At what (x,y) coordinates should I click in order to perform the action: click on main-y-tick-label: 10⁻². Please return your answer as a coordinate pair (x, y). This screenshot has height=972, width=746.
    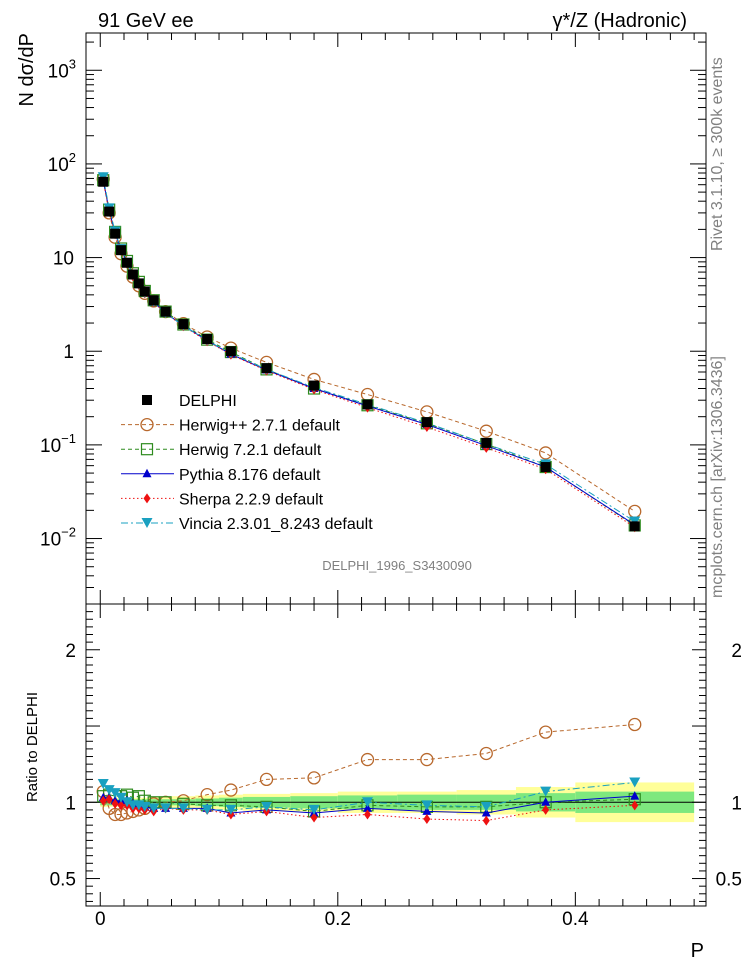
    Looking at the image, I should click on (58, 538).